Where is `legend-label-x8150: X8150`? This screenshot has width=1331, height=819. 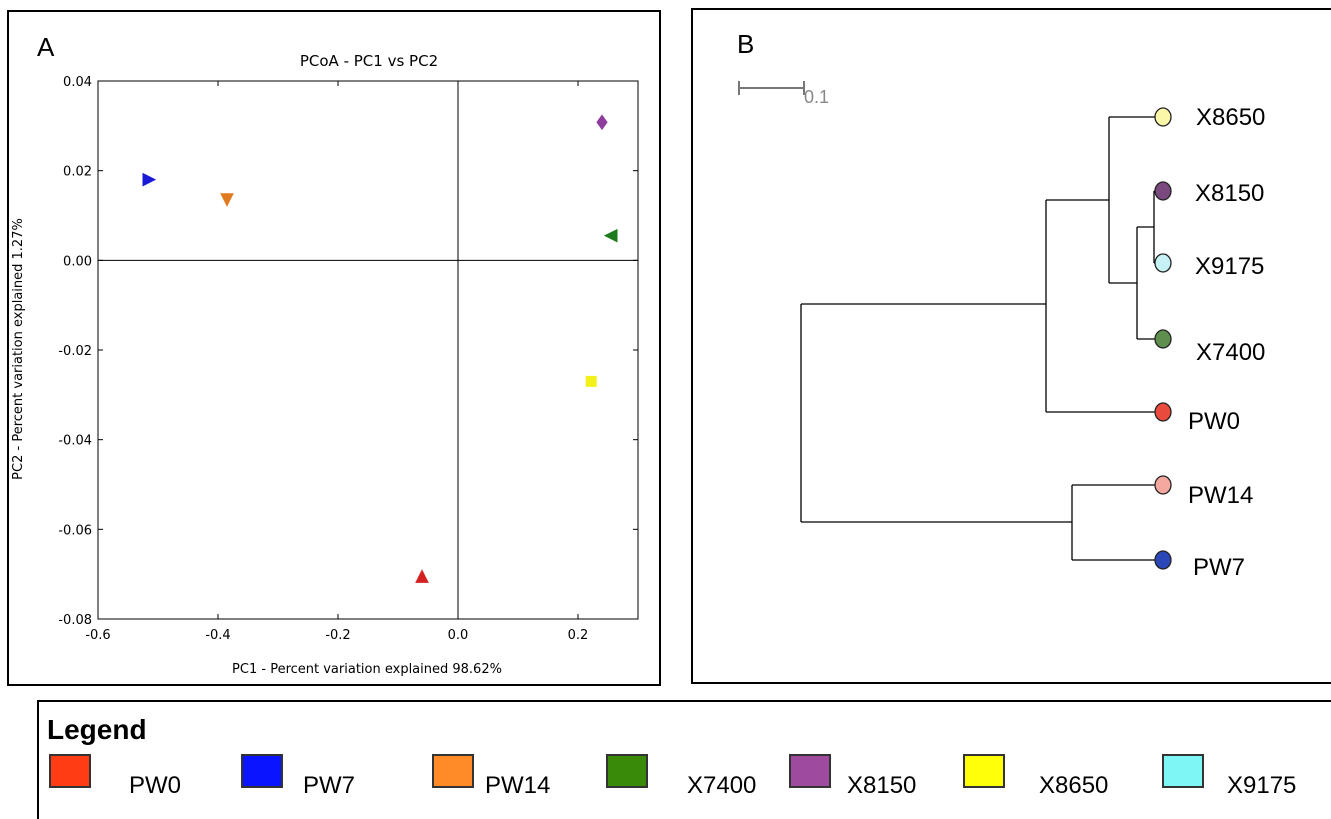 legend-label-x8150: X8150 is located at coordinates (882, 785).